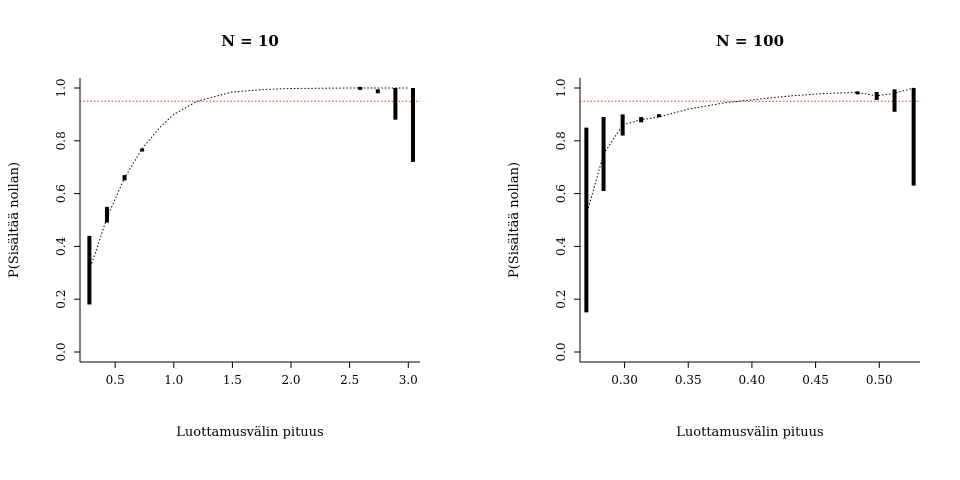 The width and height of the screenshot is (960, 480). What do you see at coordinates (688, 380) in the screenshot?
I see `x-tick-label: 0.35` at bounding box center [688, 380].